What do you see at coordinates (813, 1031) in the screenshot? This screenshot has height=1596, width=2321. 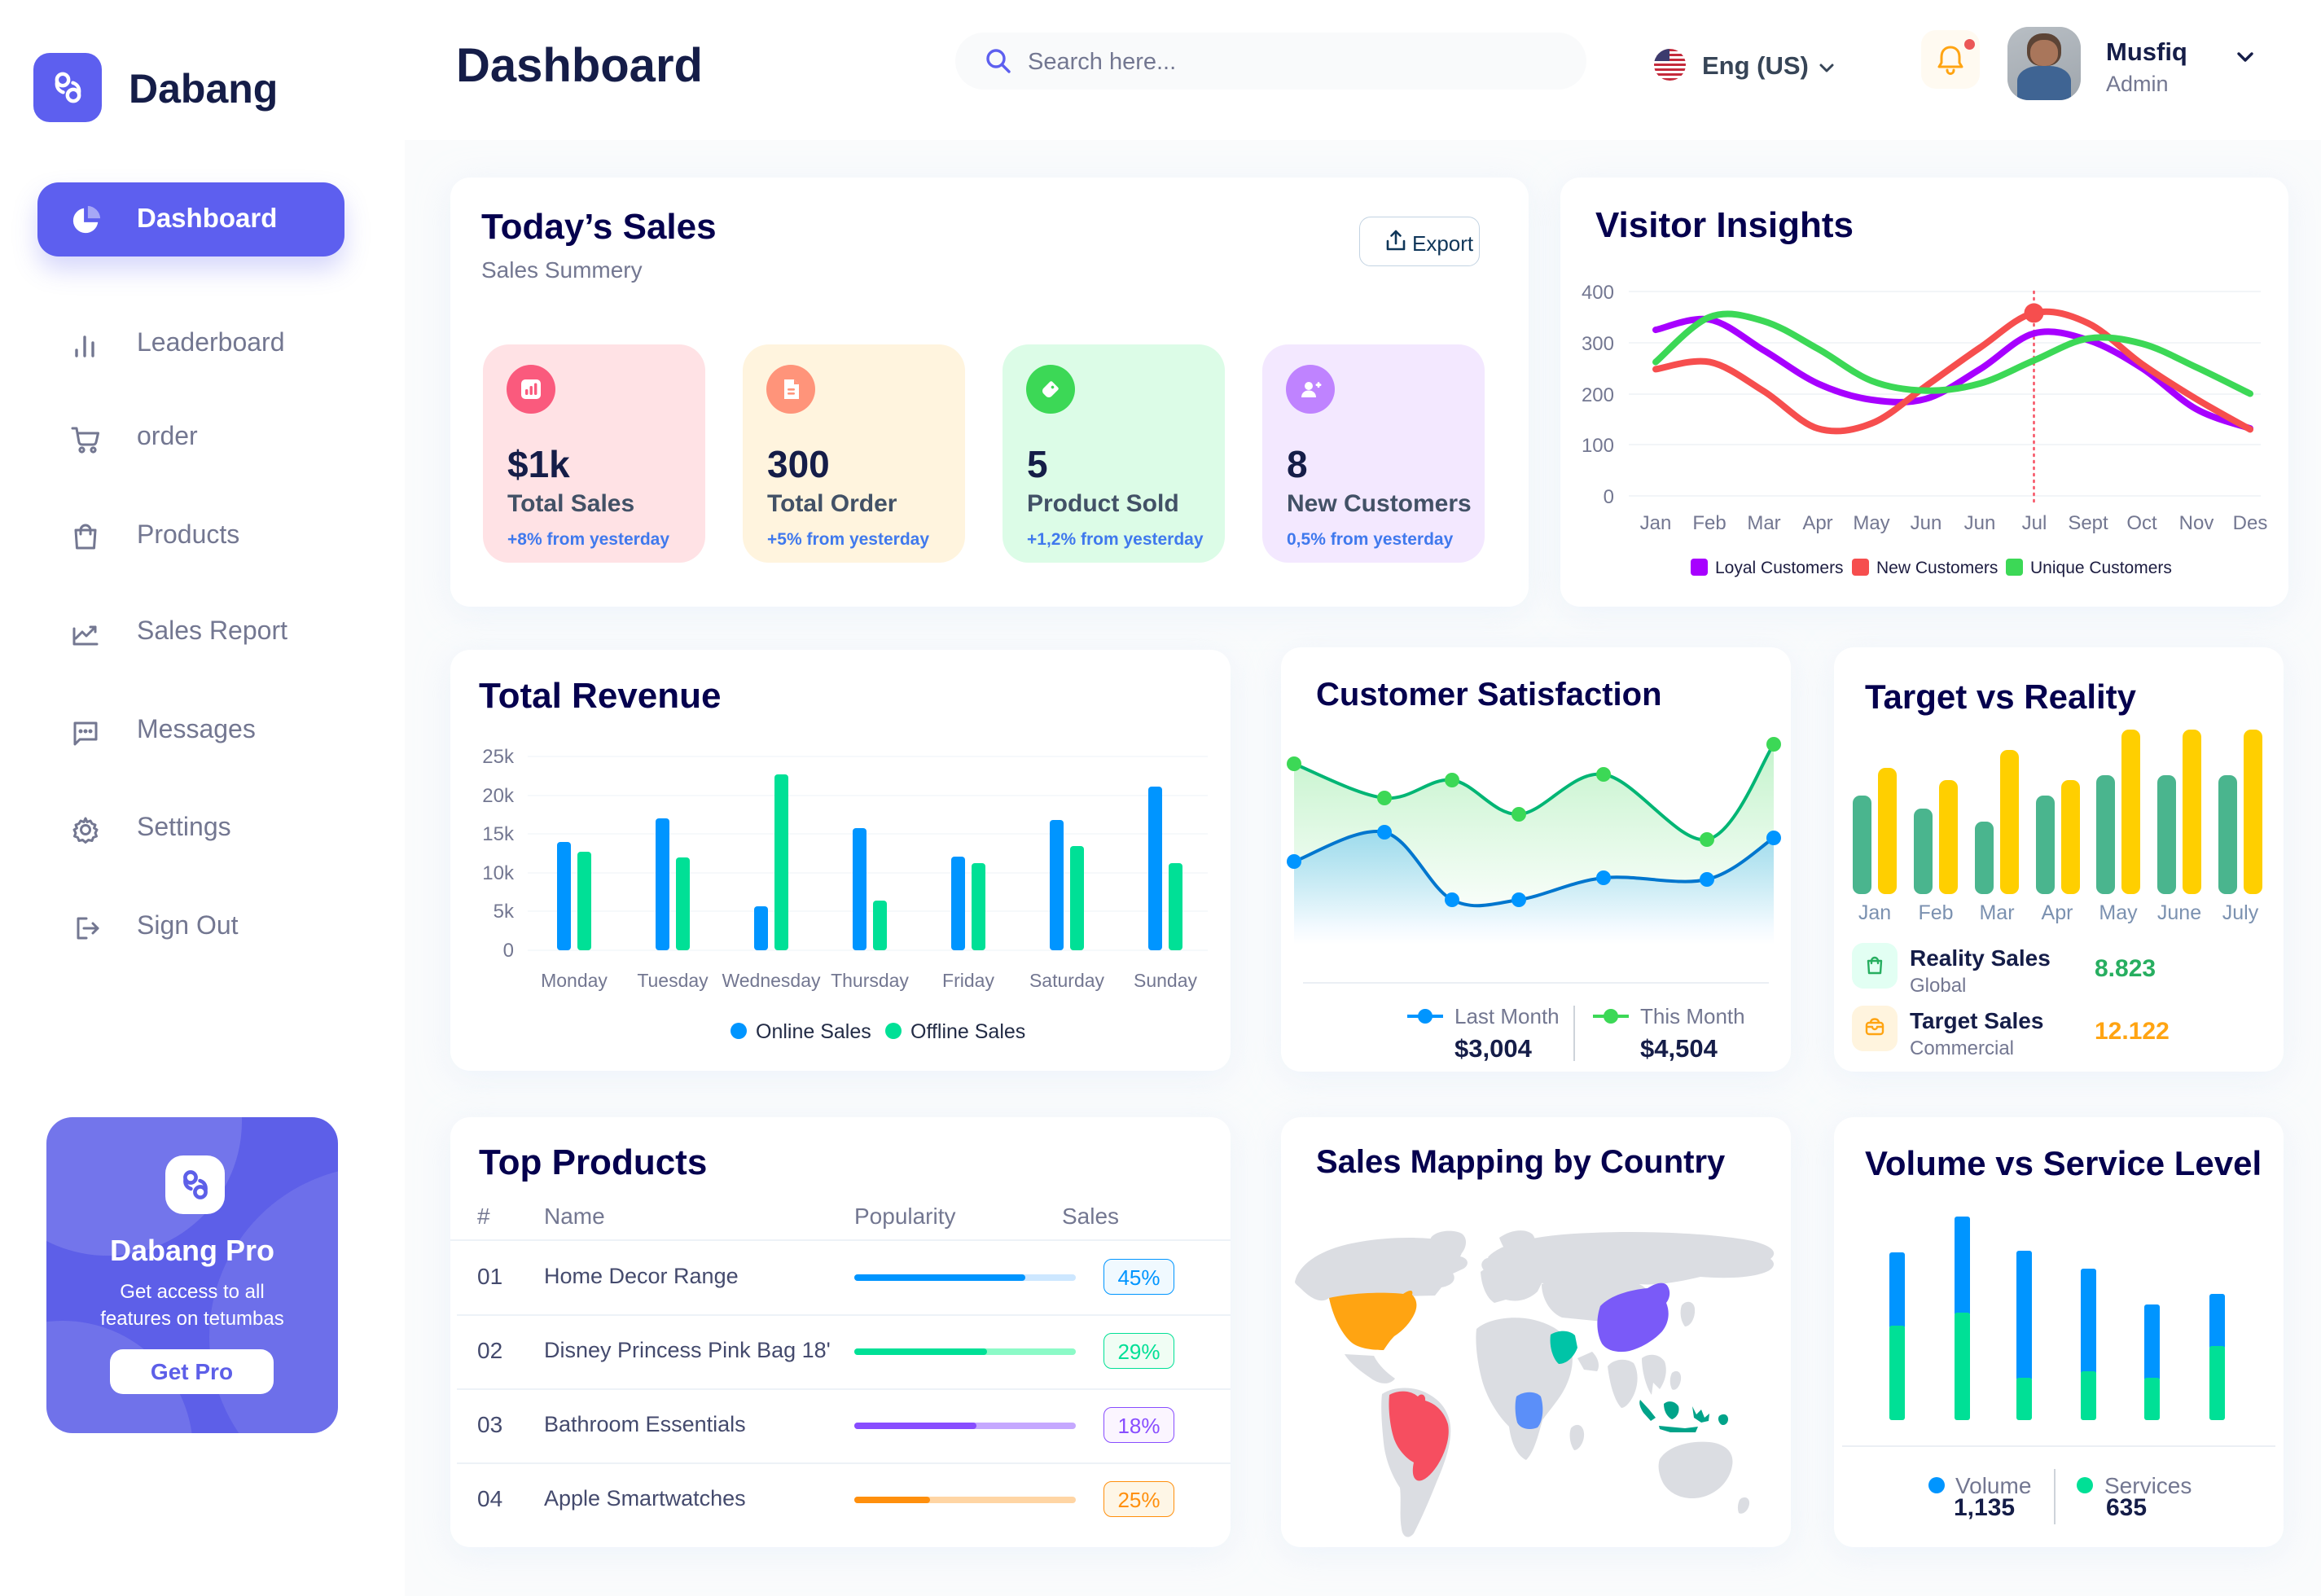 I see `svg-text: Online Sales` at bounding box center [813, 1031].